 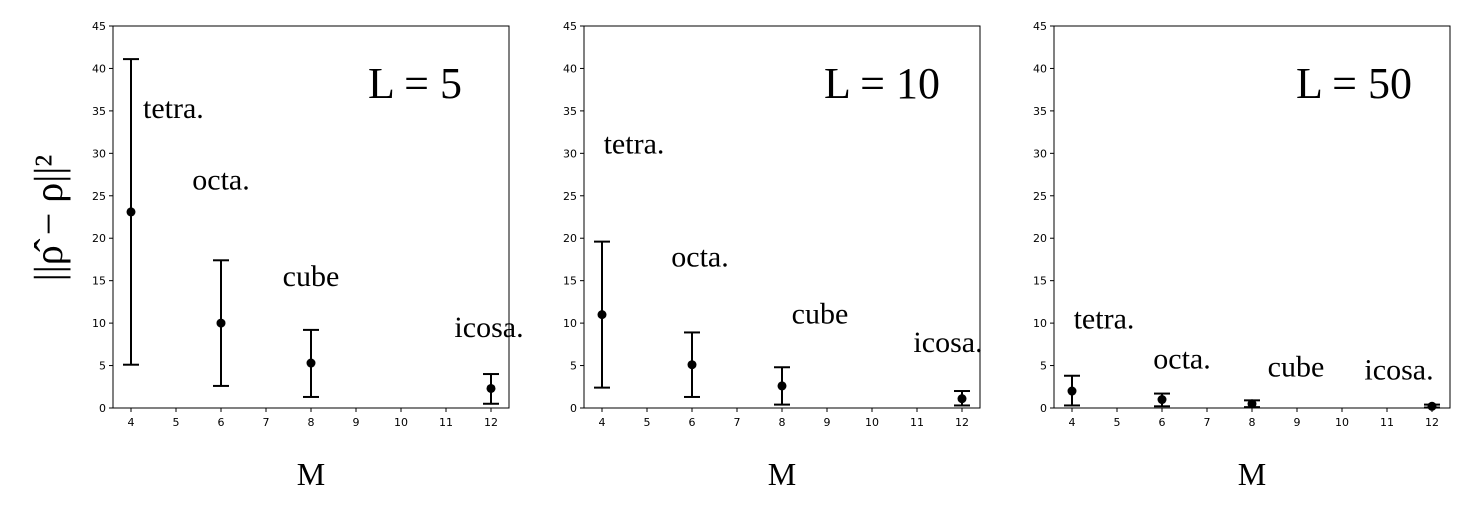 I want to click on y-axis-label: ||ρ̂ − ρ||², so click(x=48, y=218).